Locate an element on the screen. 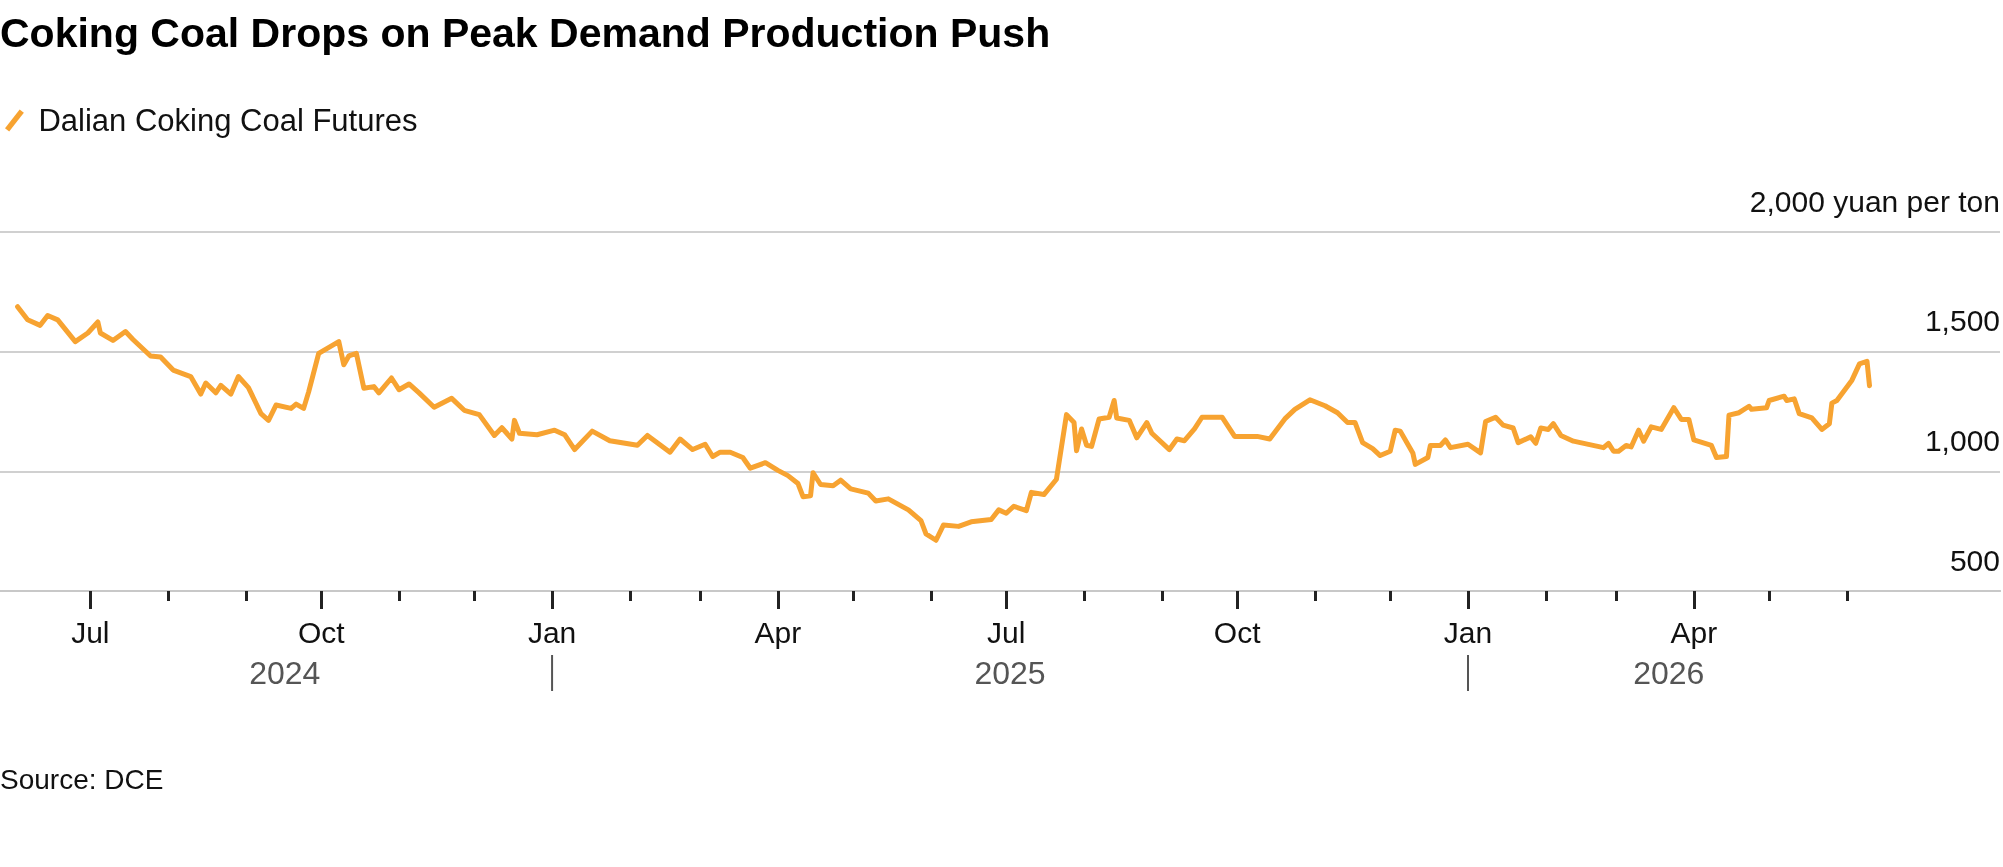 The height and width of the screenshot is (867, 2003). text: 2025 is located at coordinates (1010, 673).